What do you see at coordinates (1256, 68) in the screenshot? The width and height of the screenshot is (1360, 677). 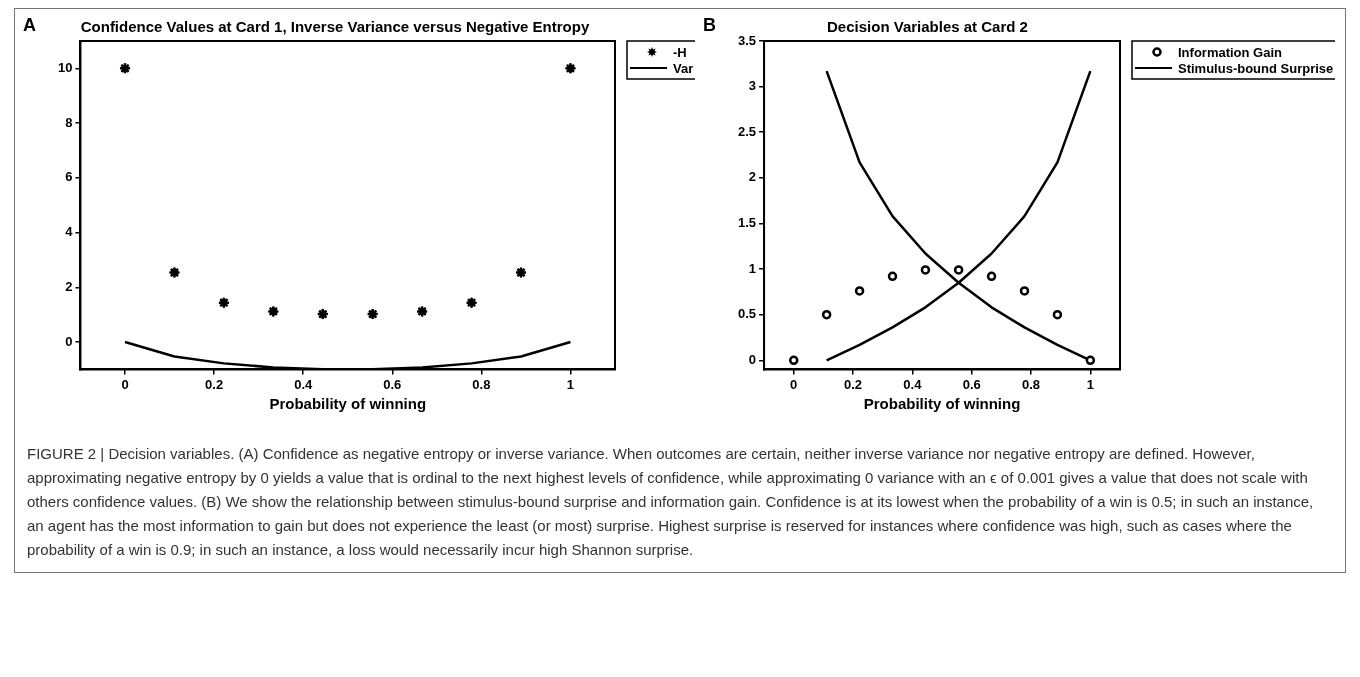 I see `legend-label: Stimulus-bound Surprise` at bounding box center [1256, 68].